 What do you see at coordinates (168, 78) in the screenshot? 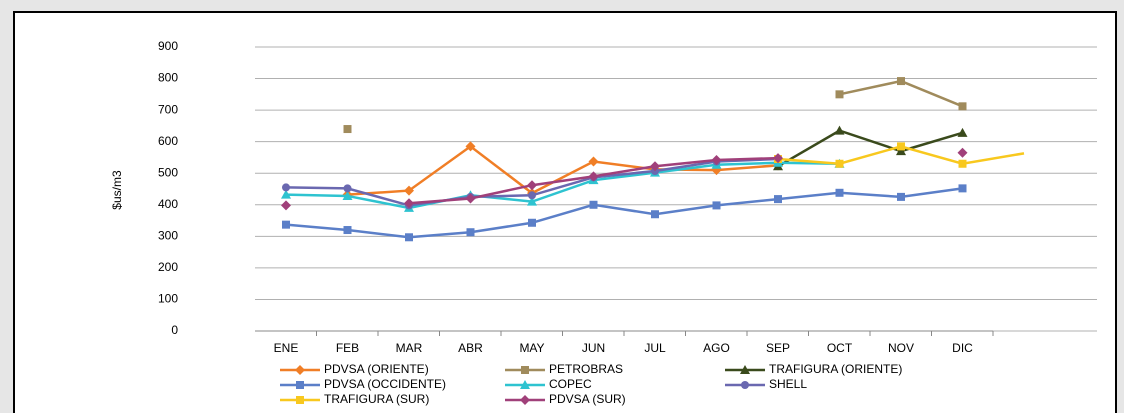
I see `y-tick-label: 800` at bounding box center [168, 78].